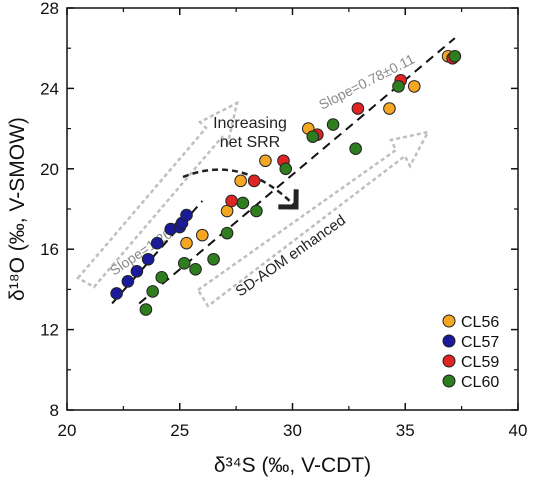  I want to click on srr-label-line2: net SRR, so click(250, 142).